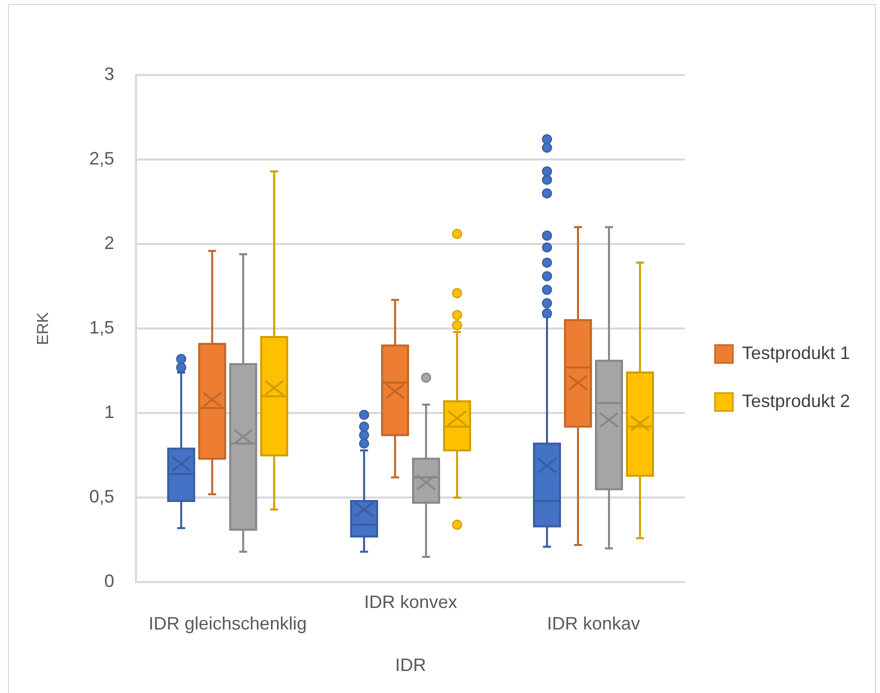 The image size is (880, 693). Describe the element at coordinates (109, 74) in the screenshot. I see `y-tick-label: 3` at that location.